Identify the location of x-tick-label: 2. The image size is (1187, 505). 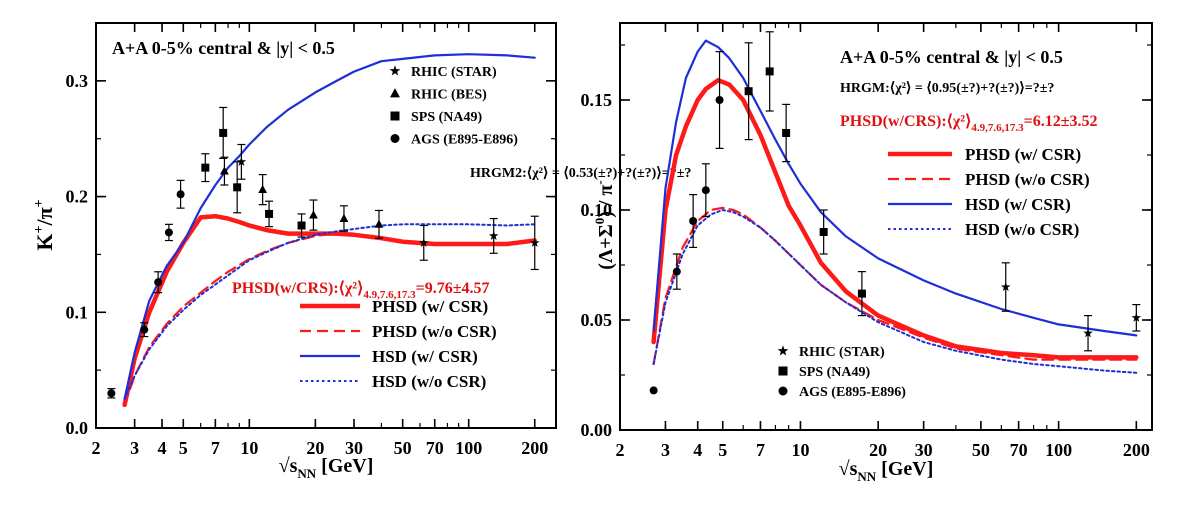
(620, 450).